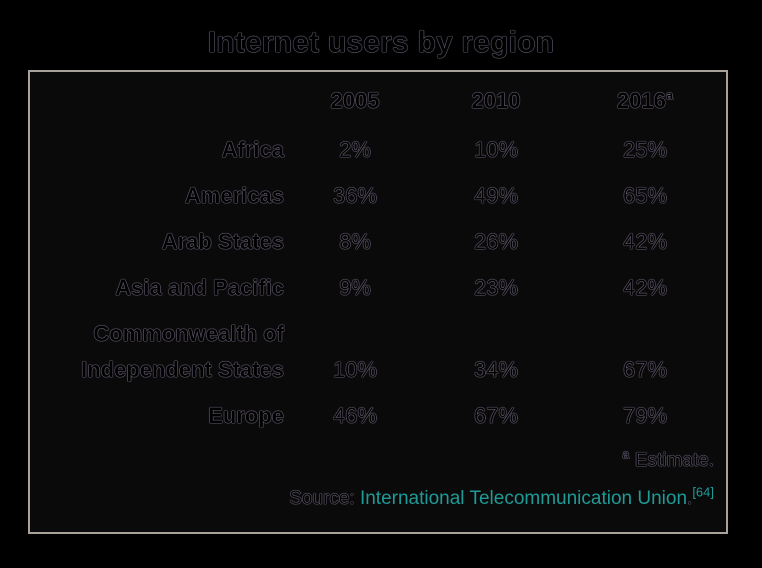 The height and width of the screenshot is (568, 762). I want to click on row-label-asia-pacific: Asia and Pacific, so click(199, 287).